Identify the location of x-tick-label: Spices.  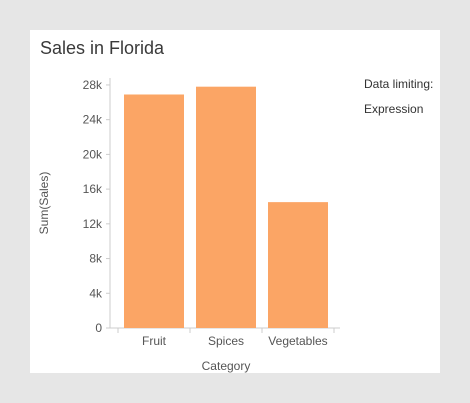
(226, 341).